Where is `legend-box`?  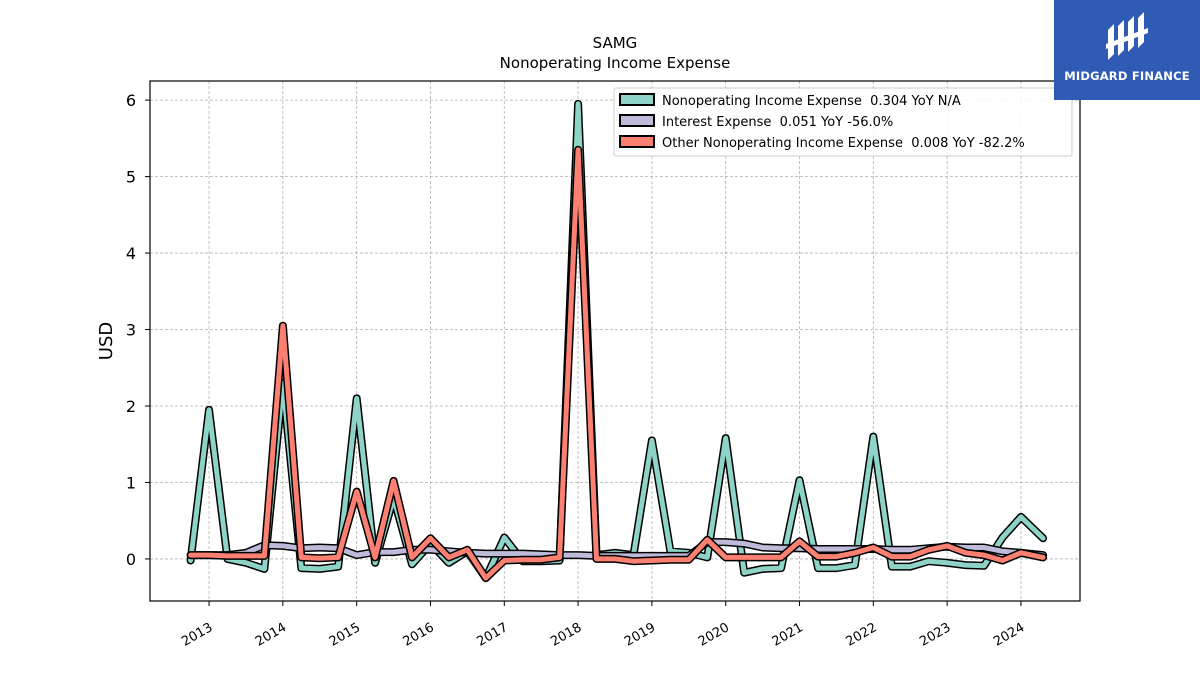
legend-box is located at coordinates (843, 122).